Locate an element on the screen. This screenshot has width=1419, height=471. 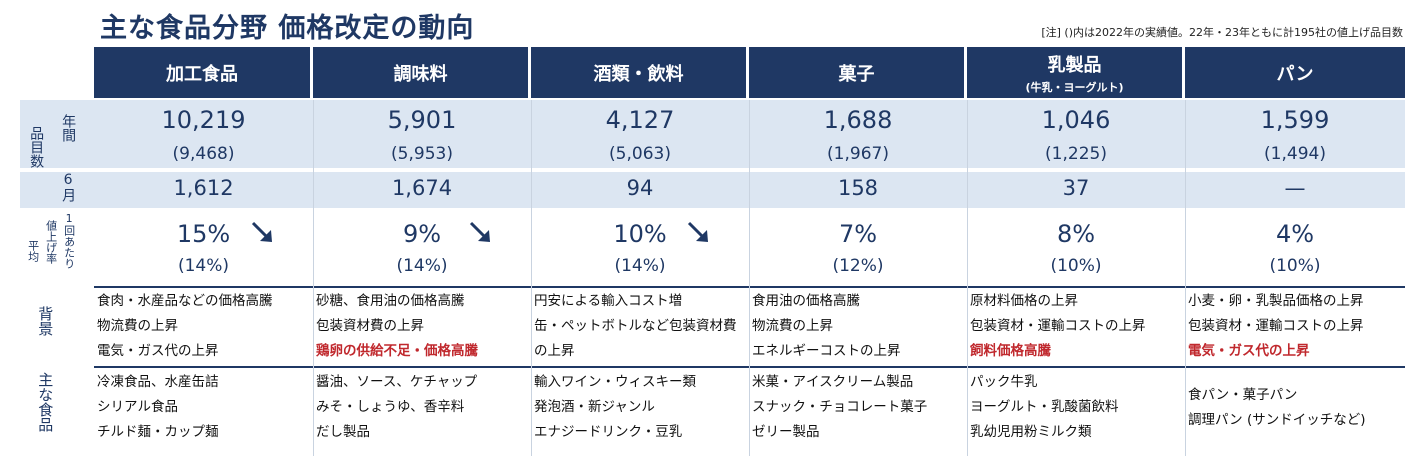
label-per-time: 1回あたり is located at coordinates (69, 240).